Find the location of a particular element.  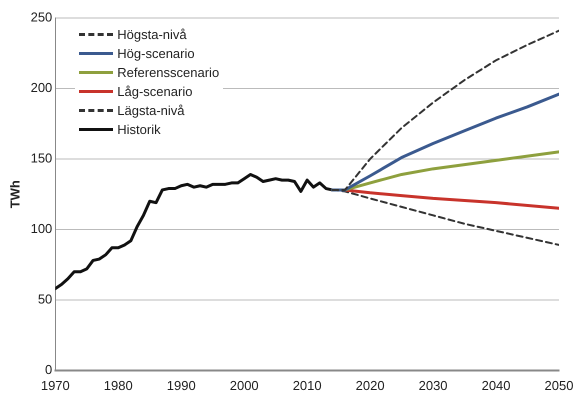

legend-label: Högsta-nivå is located at coordinates (152, 34).